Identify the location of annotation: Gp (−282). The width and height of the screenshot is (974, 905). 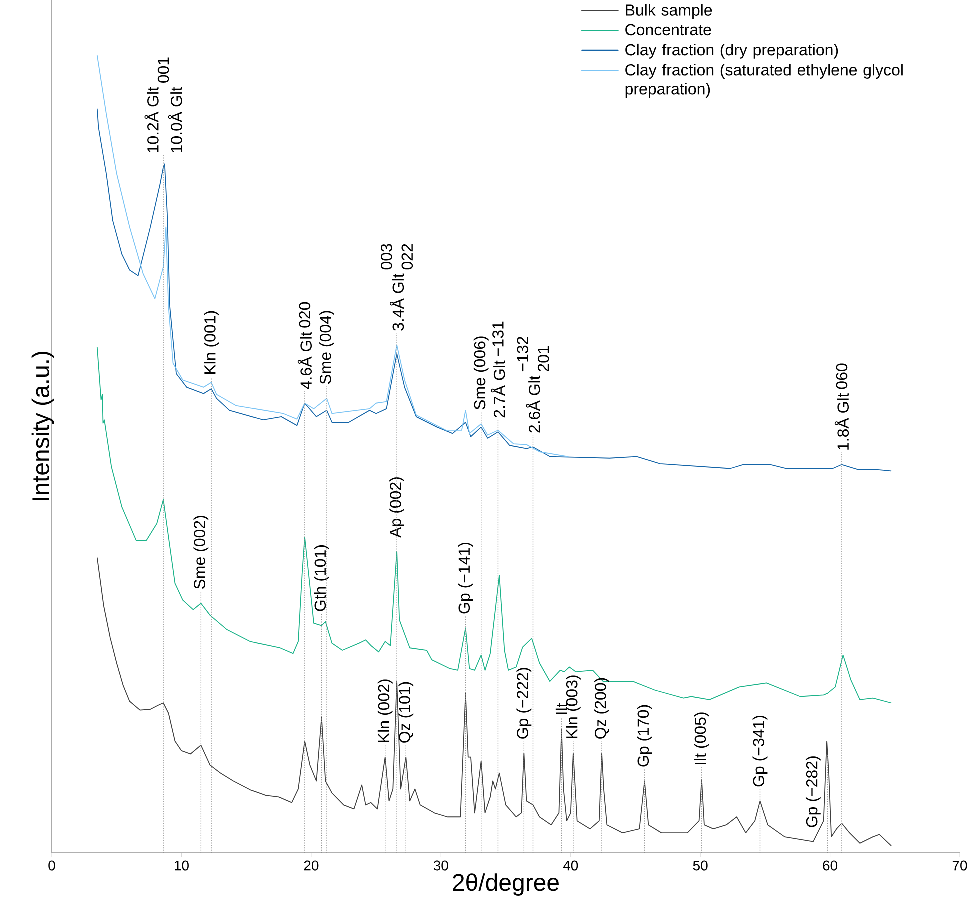
(813, 792).